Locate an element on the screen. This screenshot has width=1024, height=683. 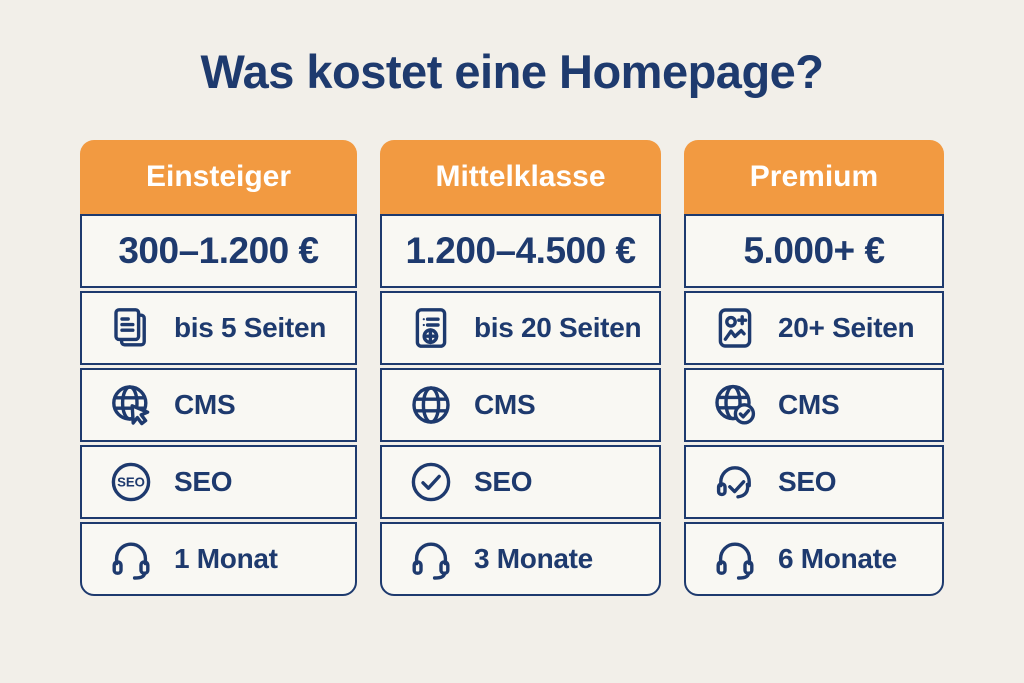
feature-row: SEO SEO is located at coordinates (218, 482).